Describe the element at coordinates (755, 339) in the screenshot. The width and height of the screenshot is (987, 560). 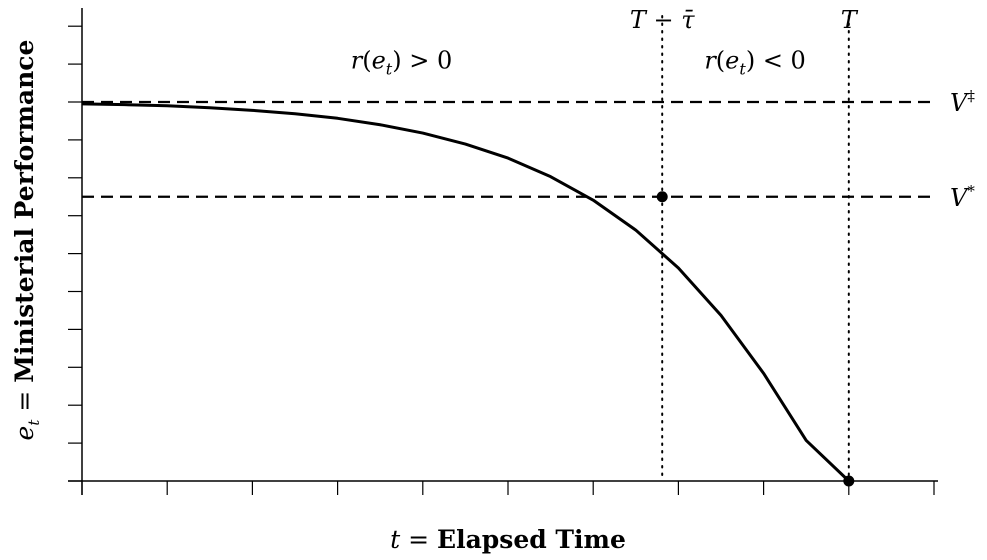
I see `points-layer` at that location.